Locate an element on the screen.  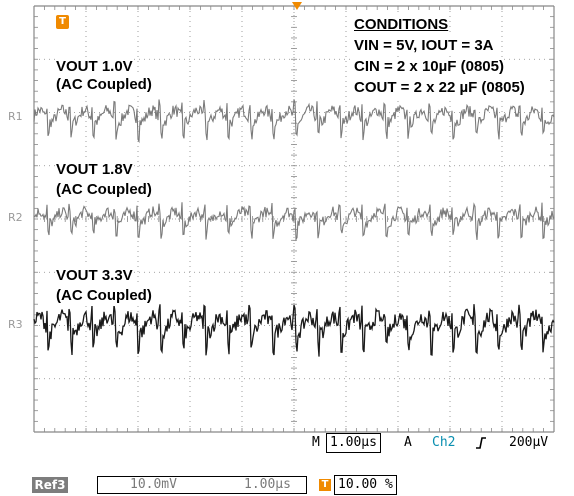
conditions-line-1: VIN = 5V, IOUT = 3A is located at coordinates (424, 46).